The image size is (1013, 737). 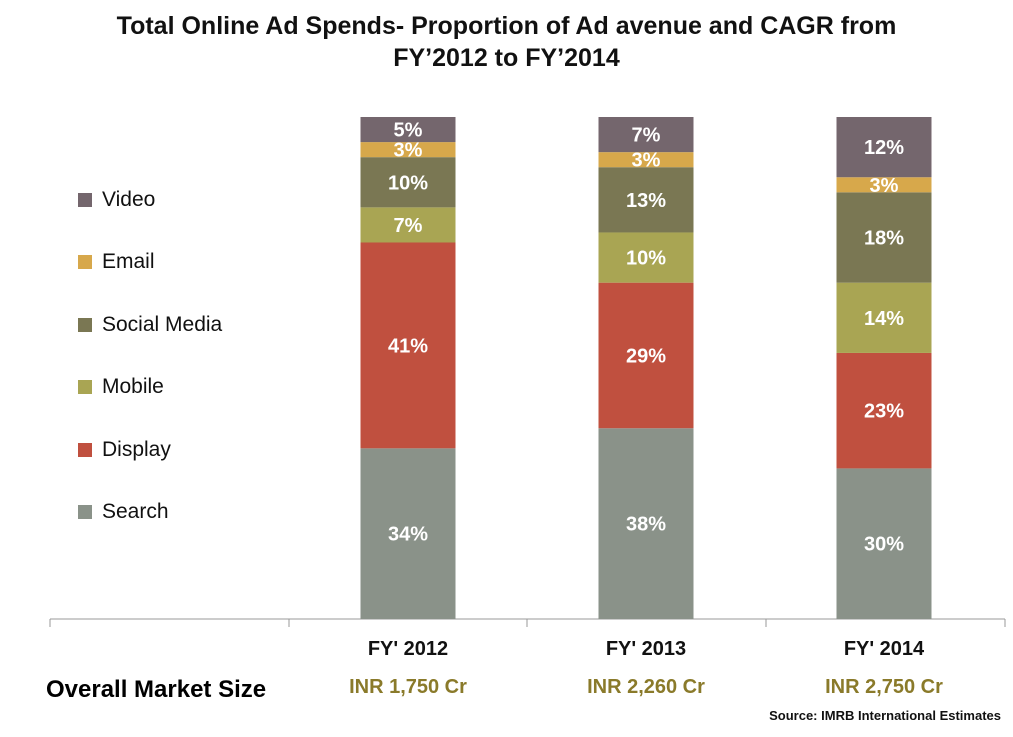 I want to click on bar-email-fy-2012, so click(x=408, y=150).